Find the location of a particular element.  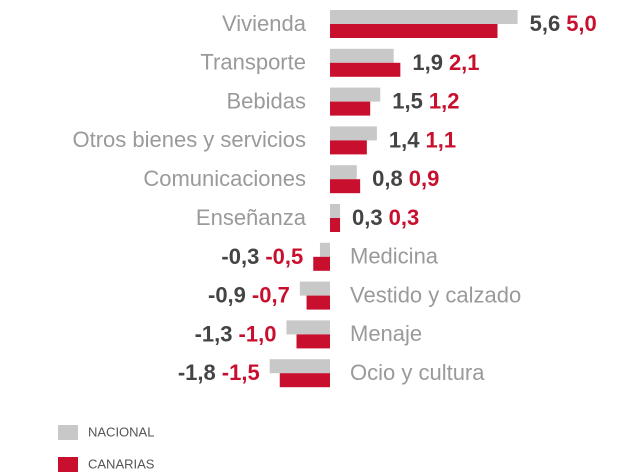

value-labels: 0,8 0,9 is located at coordinates (405, 178).